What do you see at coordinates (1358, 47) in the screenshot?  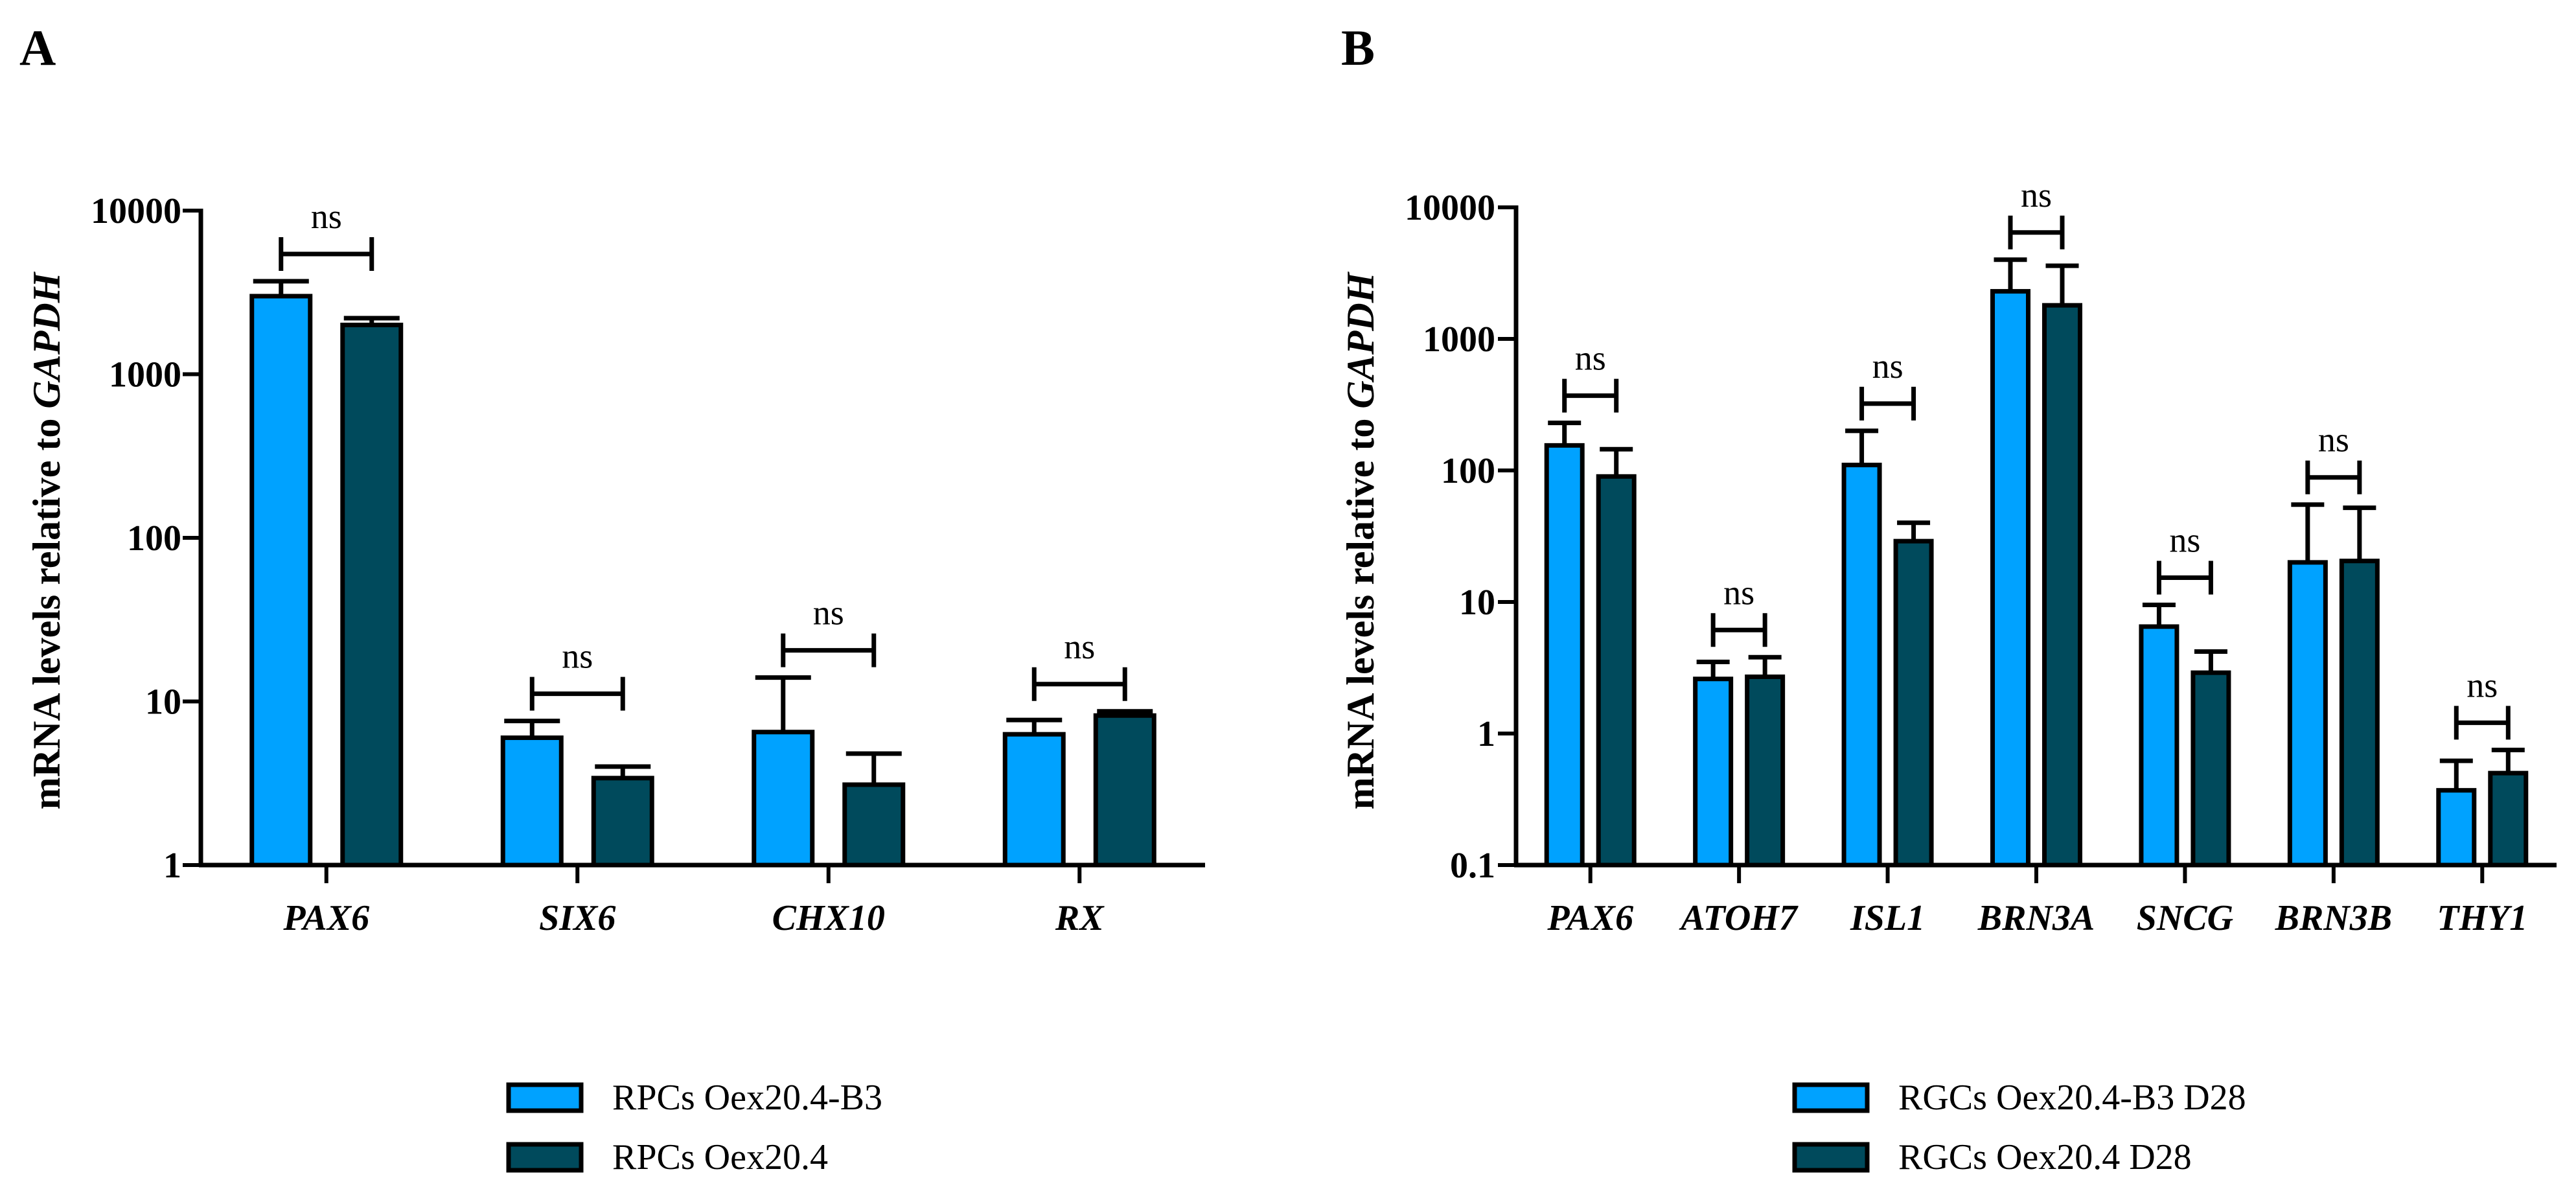 I see `panel-letter-b: B` at bounding box center [1358, 47].